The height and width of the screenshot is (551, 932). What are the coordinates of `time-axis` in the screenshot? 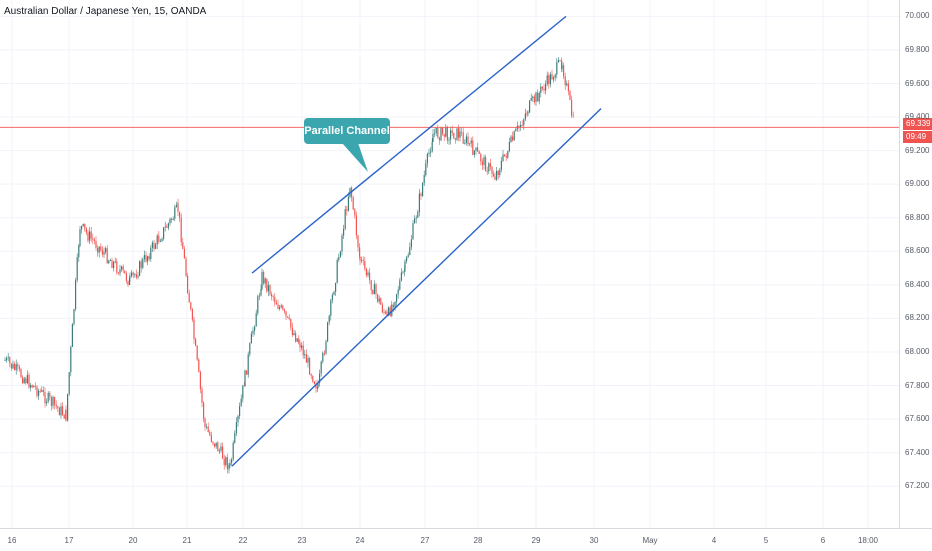 It's located at (466, 539).